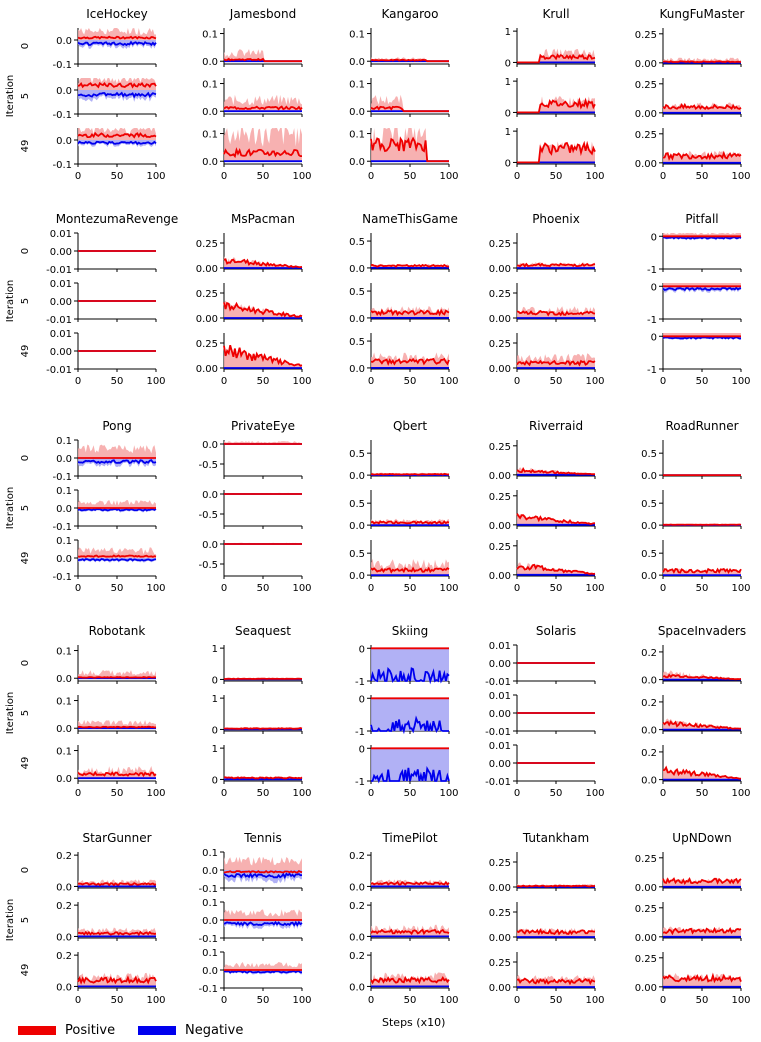 Image resolution: width=761 pixels, height=1042 pixels. I want to click on chart-title: Riverraid, so click(556, 426).